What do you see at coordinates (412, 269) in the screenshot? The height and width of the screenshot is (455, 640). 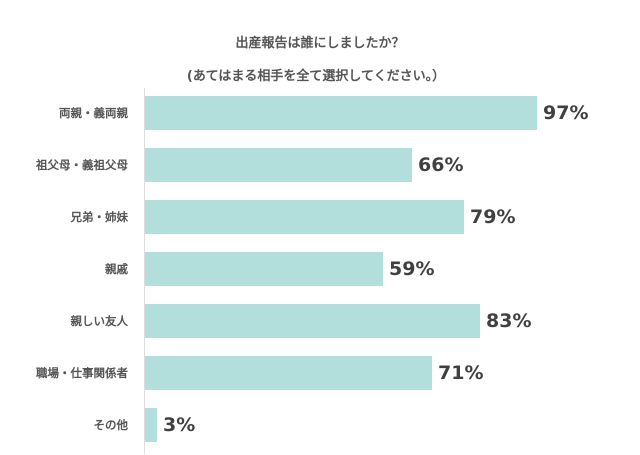 I see `value-label: 59%` at bounding box center [412, 269].